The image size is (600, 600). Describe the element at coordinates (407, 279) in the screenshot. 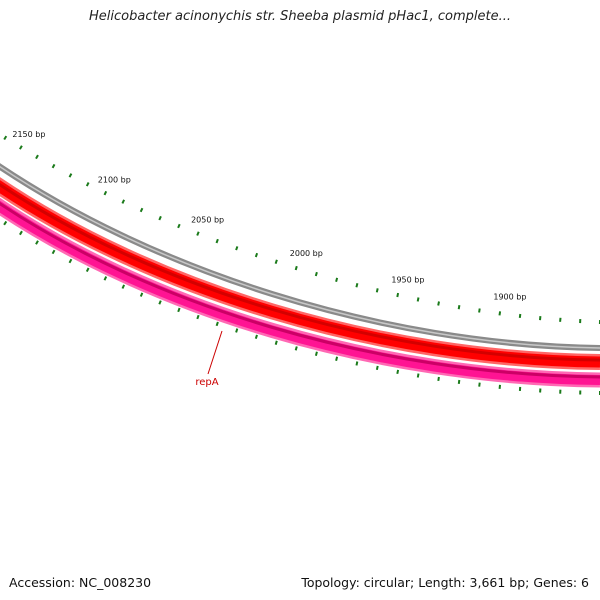

I see `scale-tick-label: 1950 bp` at that location.